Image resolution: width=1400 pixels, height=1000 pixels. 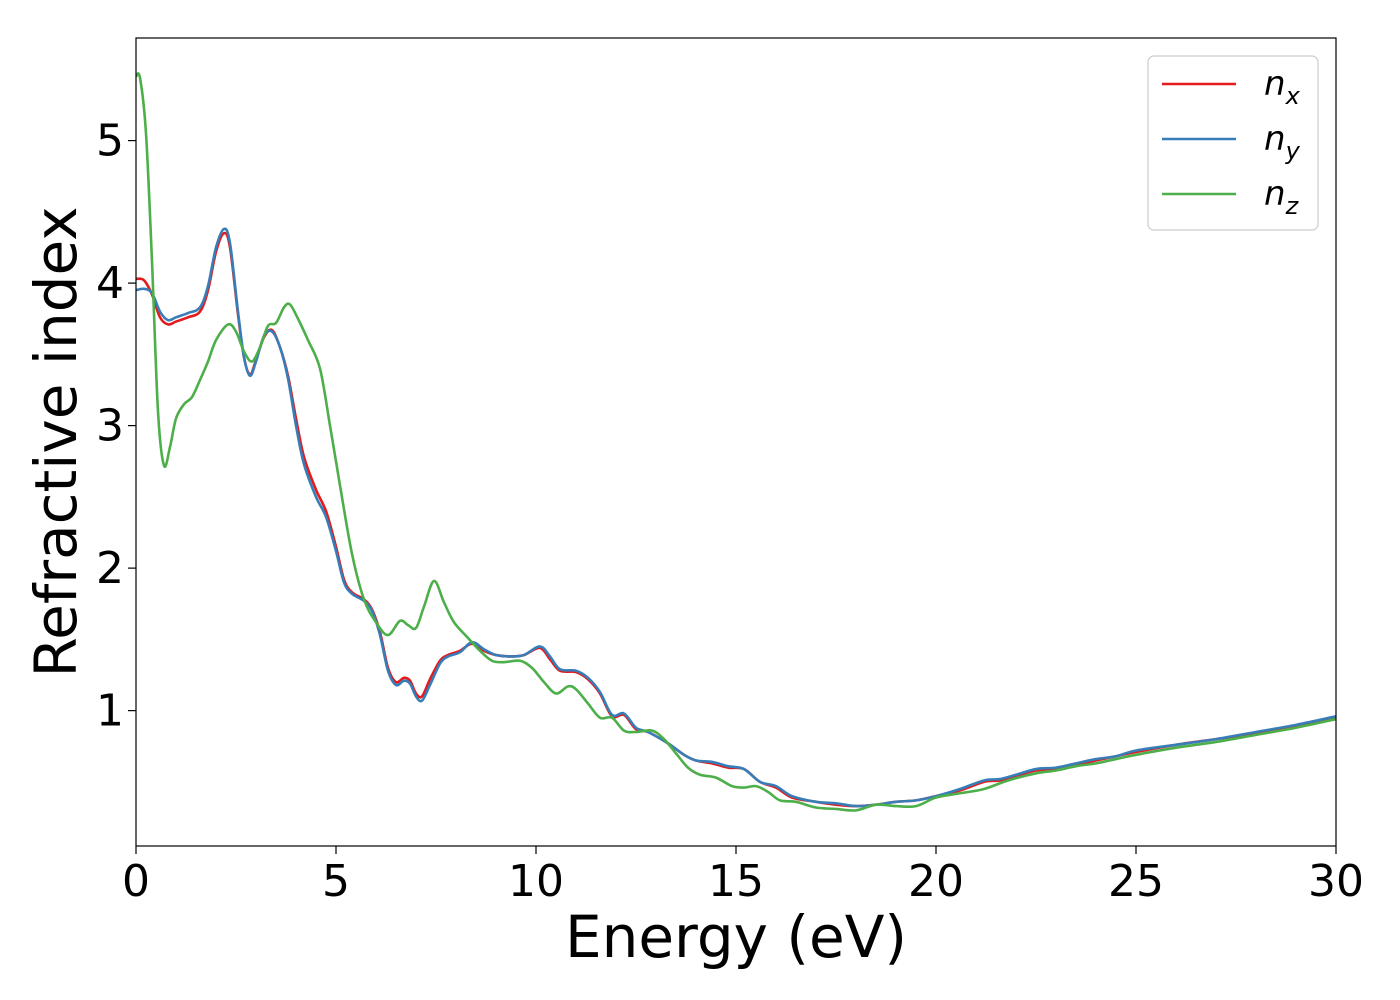 What do you see at coordinates (736, 881) in the screenshot?
I see `x-tick-label: 15` at bounding box center [736, 881].